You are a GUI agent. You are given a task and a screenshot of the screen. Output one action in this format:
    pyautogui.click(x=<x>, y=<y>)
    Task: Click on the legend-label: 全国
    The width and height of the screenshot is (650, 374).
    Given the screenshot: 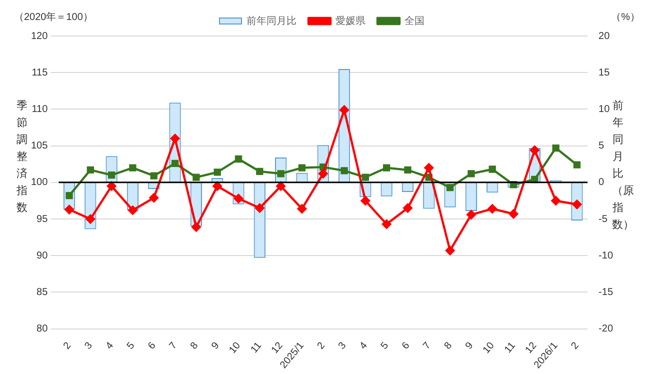 What is the action you would take?
    pyautogui.click(x=414, y=20)
    